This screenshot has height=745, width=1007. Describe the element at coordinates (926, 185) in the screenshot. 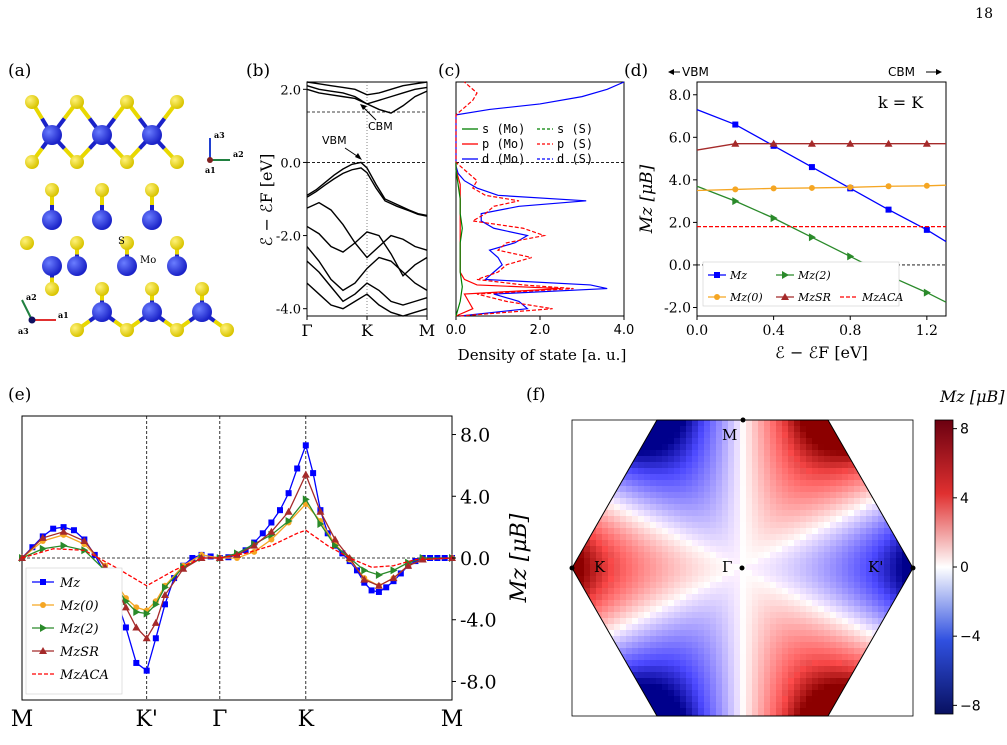

I see `mz-point` at that location.